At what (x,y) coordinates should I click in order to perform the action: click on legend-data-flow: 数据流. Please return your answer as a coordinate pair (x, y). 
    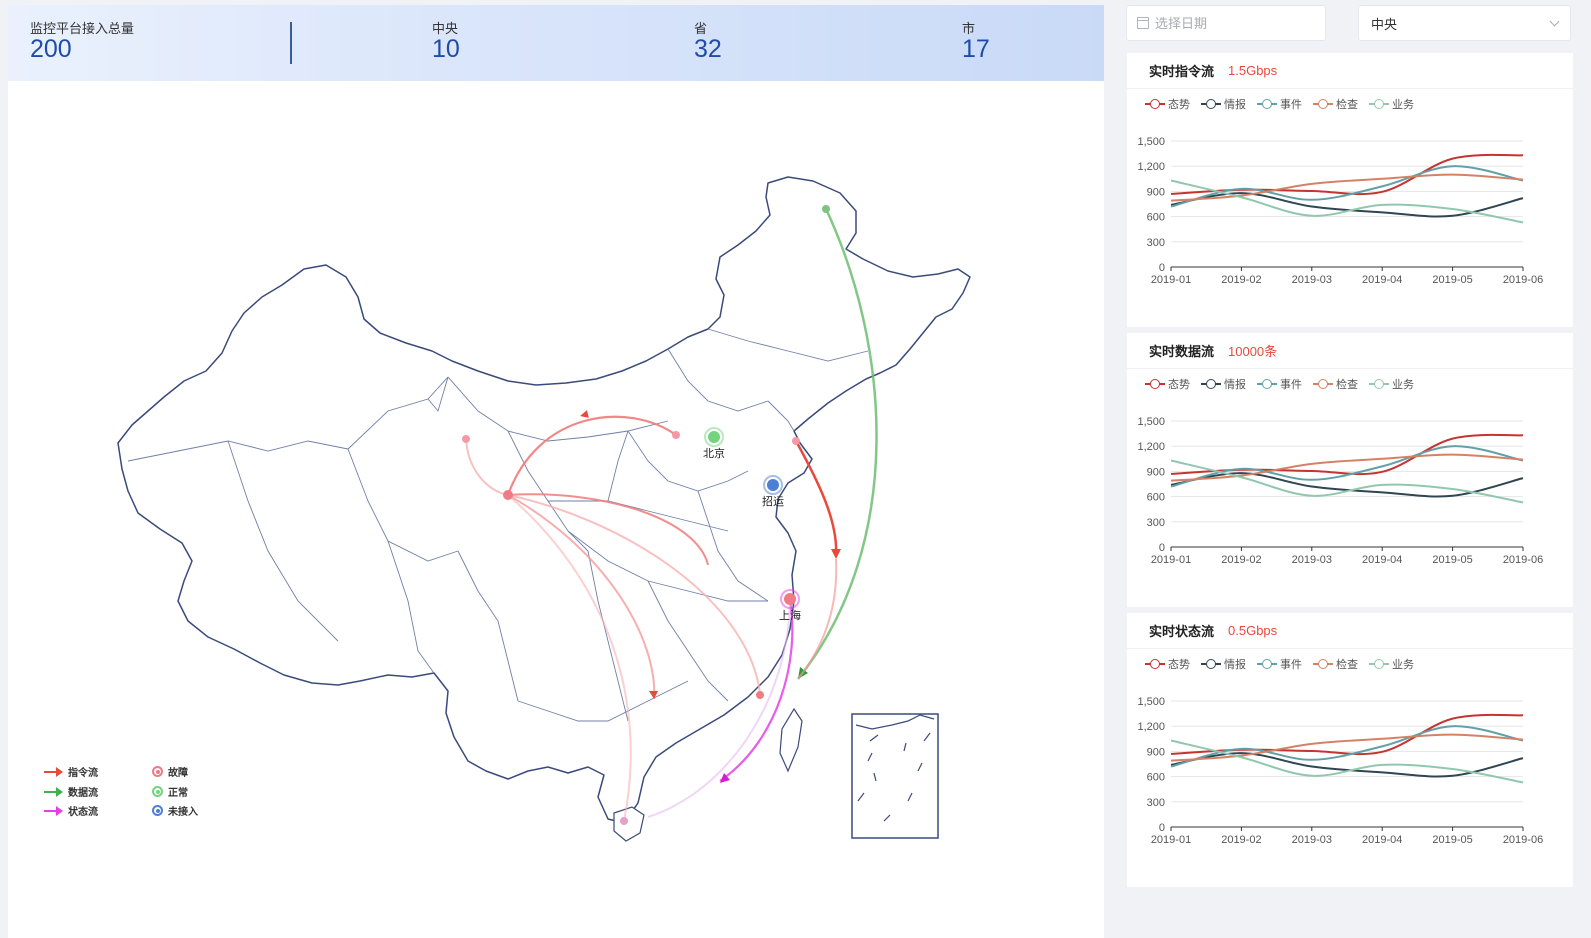
    Looking at the image, I should click on (71, 791).